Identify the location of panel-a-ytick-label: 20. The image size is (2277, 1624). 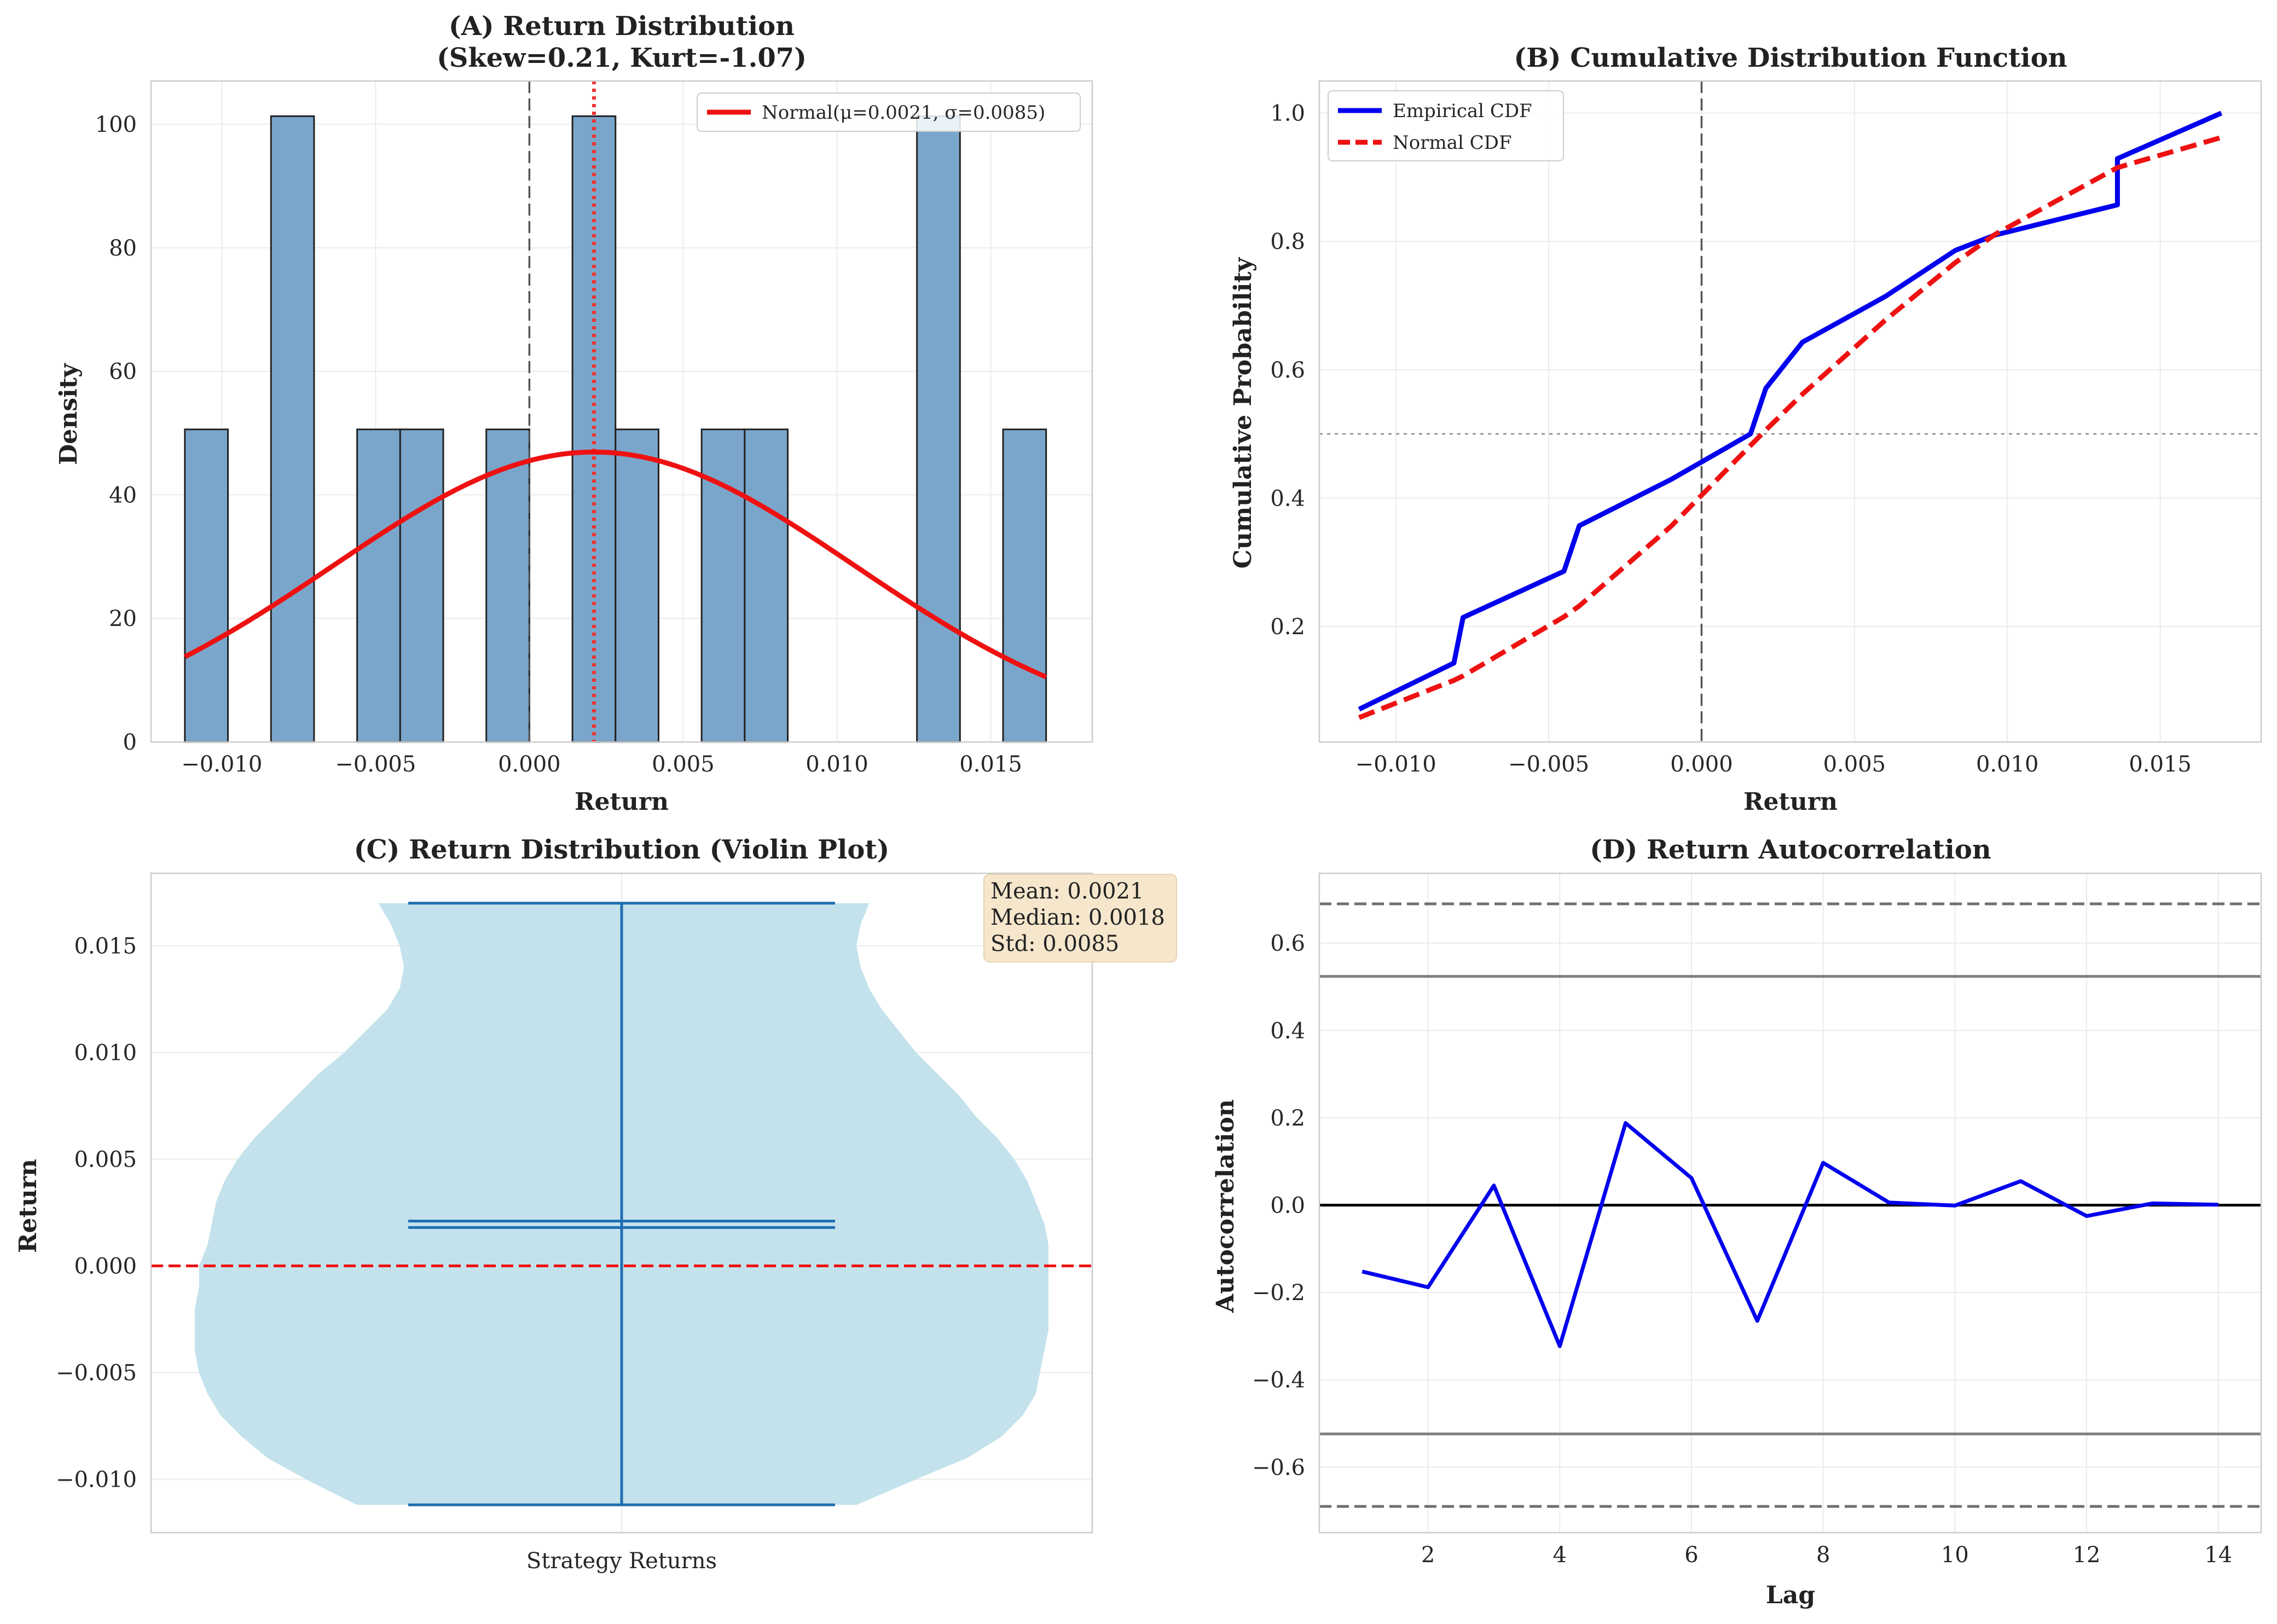
(123, 618).